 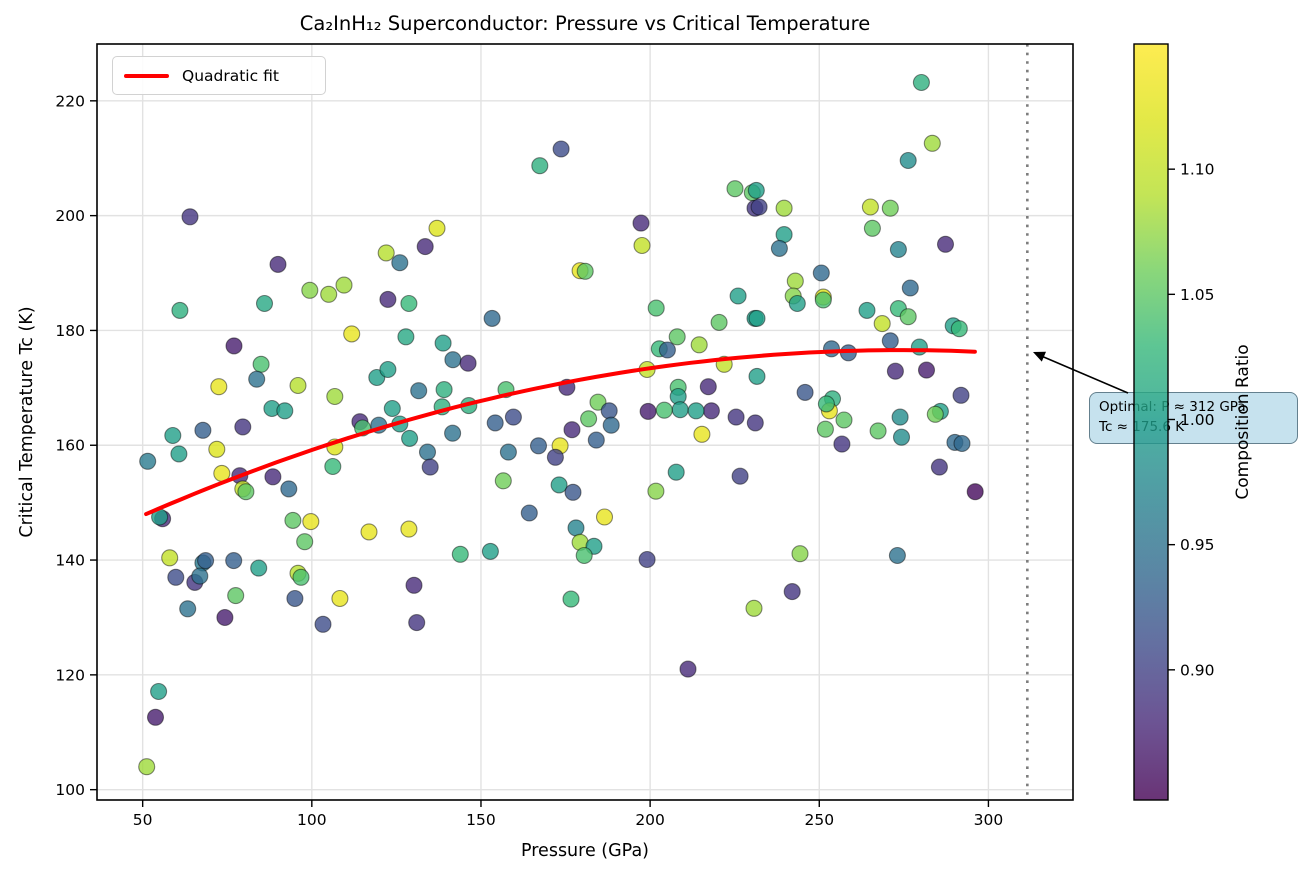 What do you see at coordinates (70, 561) in the screenshot?
I see `y-tick-label: 140` at bounding box center [70, 561].